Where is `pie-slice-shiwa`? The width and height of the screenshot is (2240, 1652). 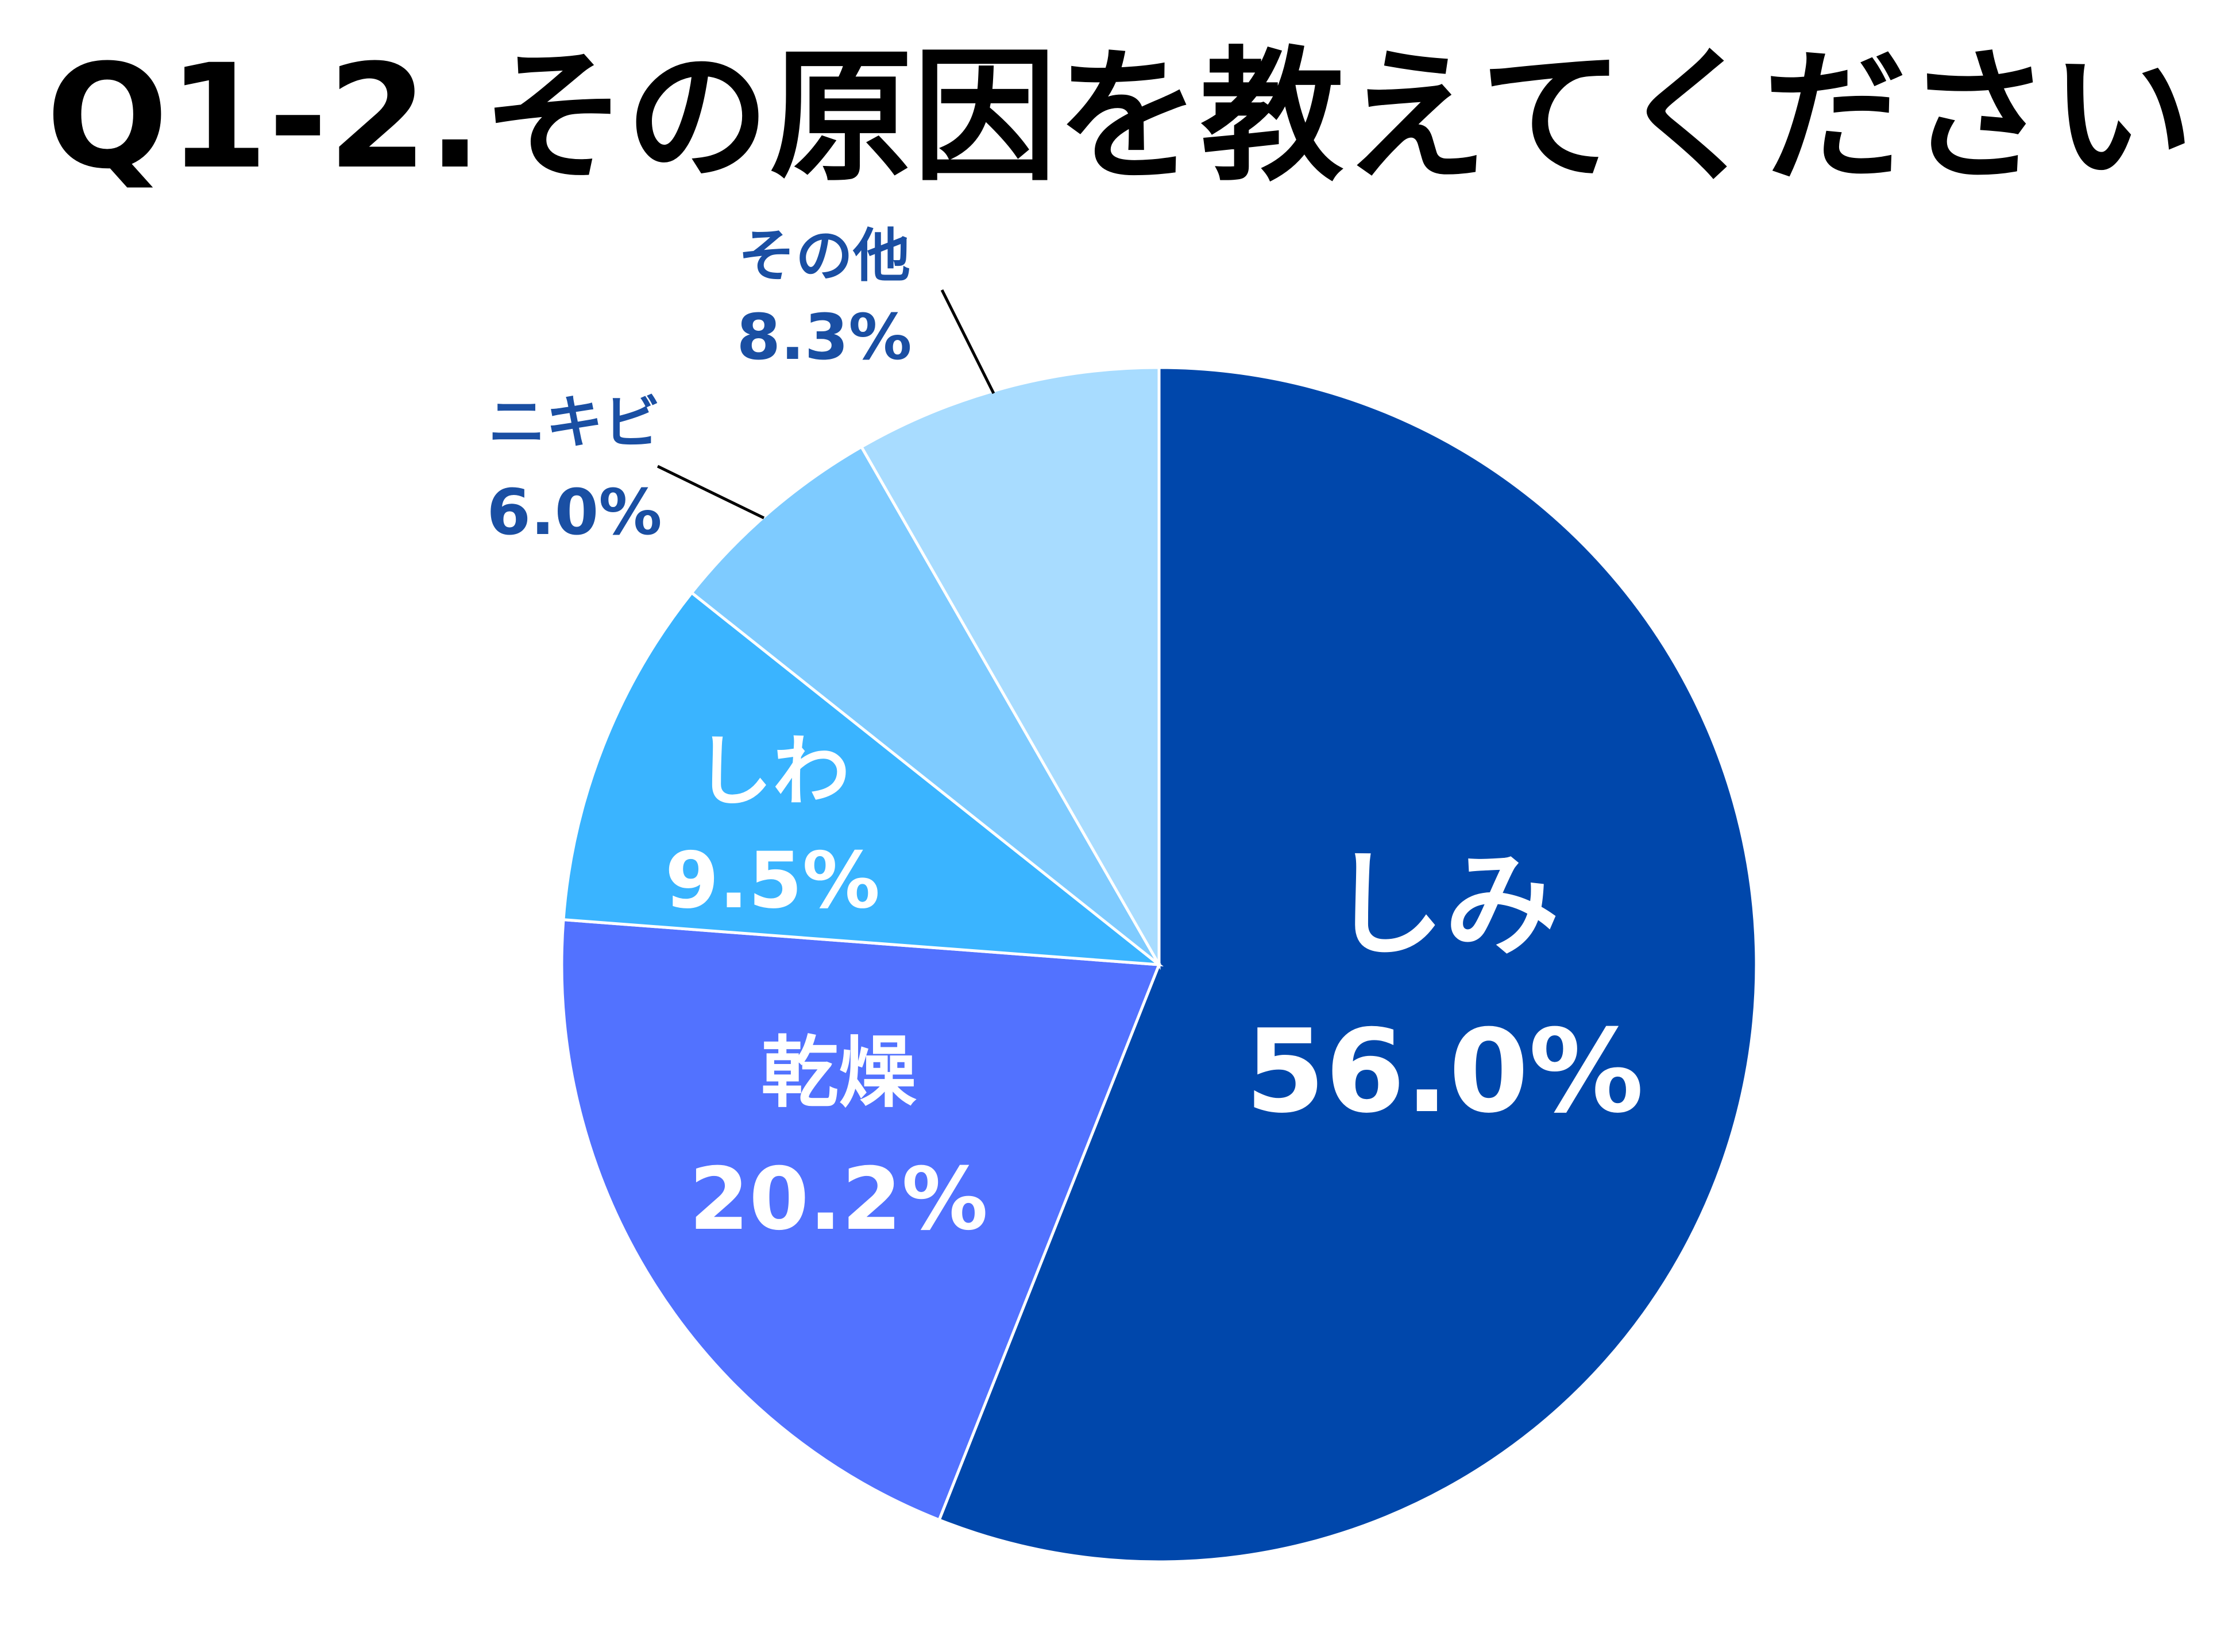
pie-slice-shiwa is located at coordinates (863, 778).